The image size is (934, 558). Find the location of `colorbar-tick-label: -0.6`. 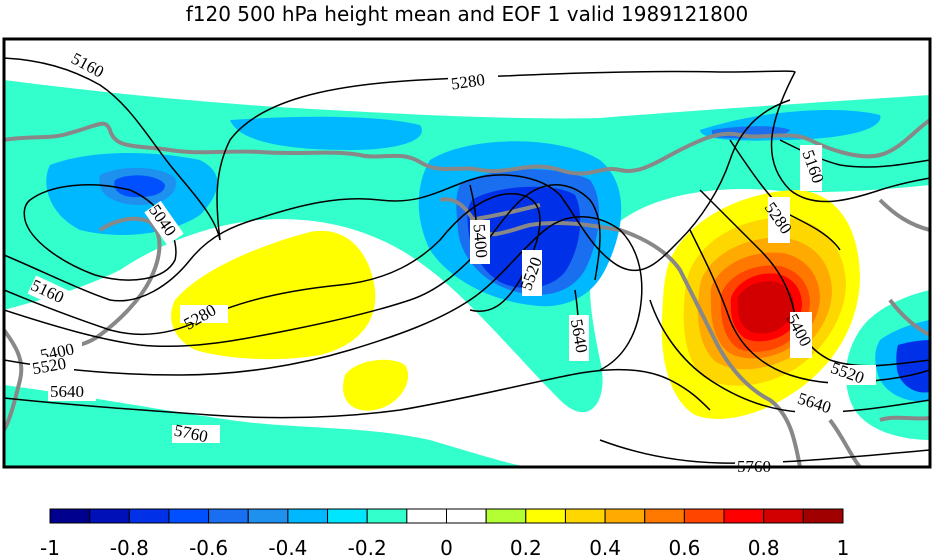

colorbar-tick-label: -0.6 is located at coordinates (208, 547).